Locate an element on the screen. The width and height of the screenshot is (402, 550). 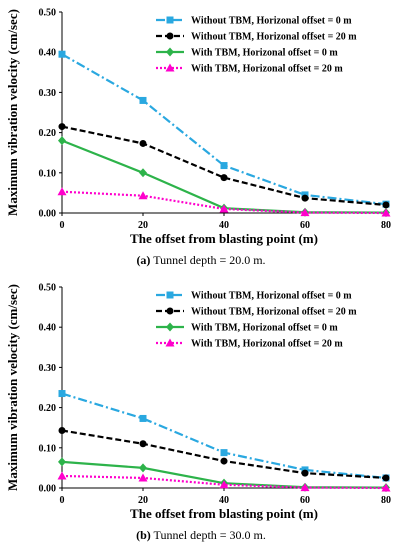
chart-a-x-tick-label: 0 is located at coordinates (62, 225).